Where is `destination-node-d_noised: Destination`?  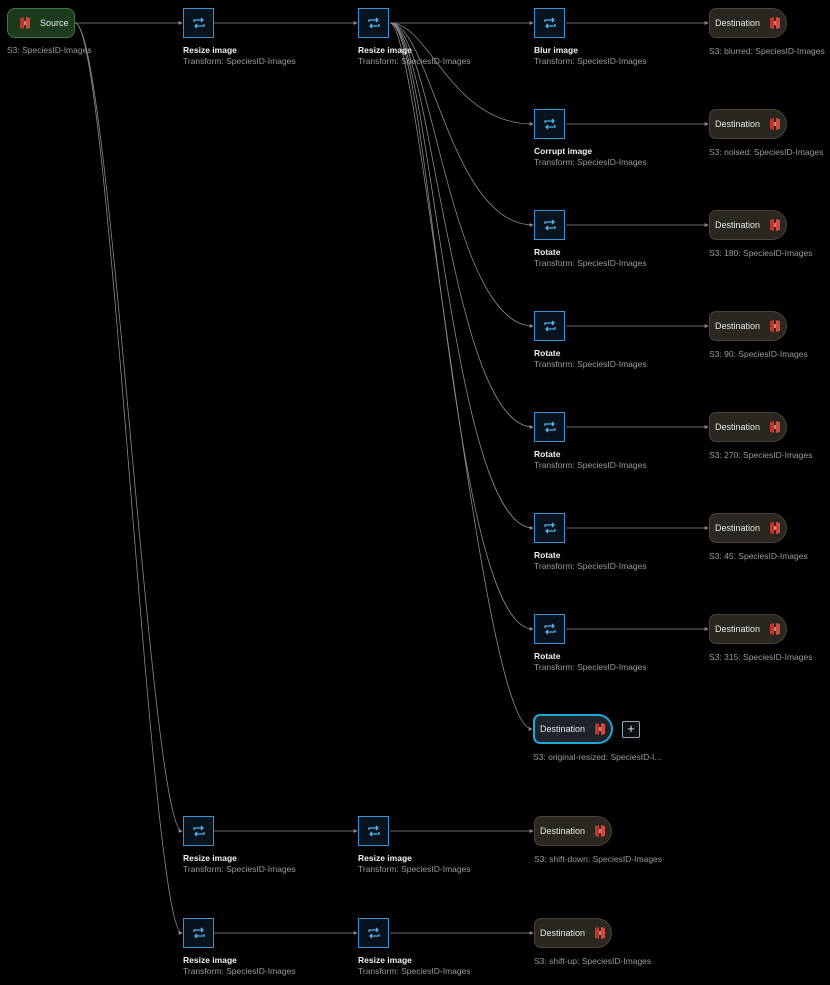 destination-node-d_noised: Destination is located at coordinates (748, 124).